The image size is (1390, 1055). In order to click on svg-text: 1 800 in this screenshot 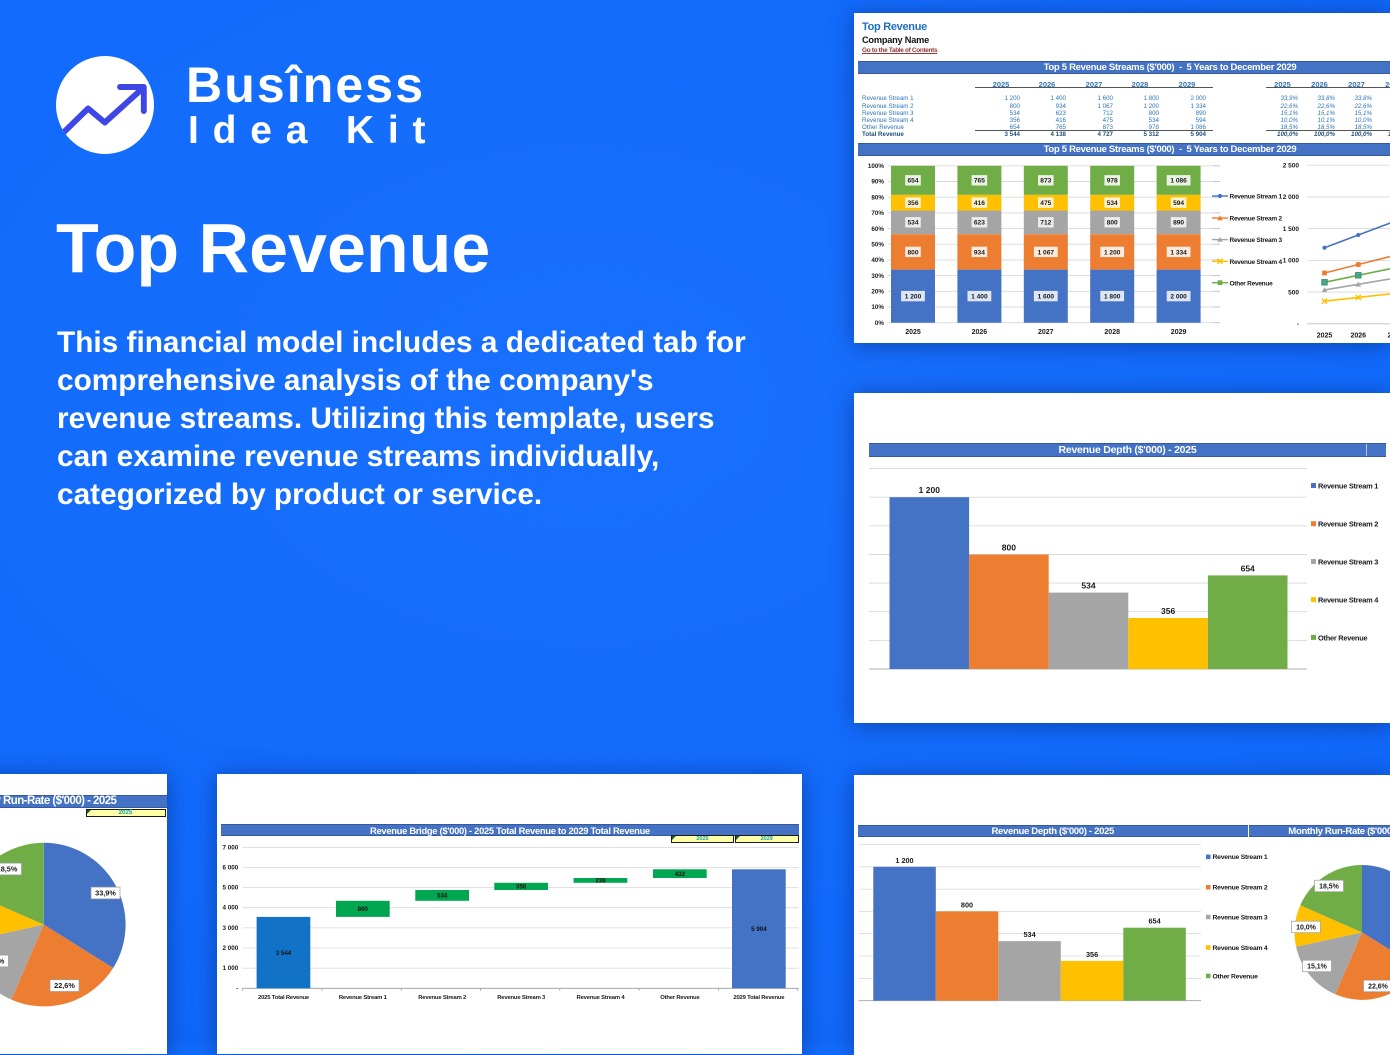, I will do `click(1112, 297)`.